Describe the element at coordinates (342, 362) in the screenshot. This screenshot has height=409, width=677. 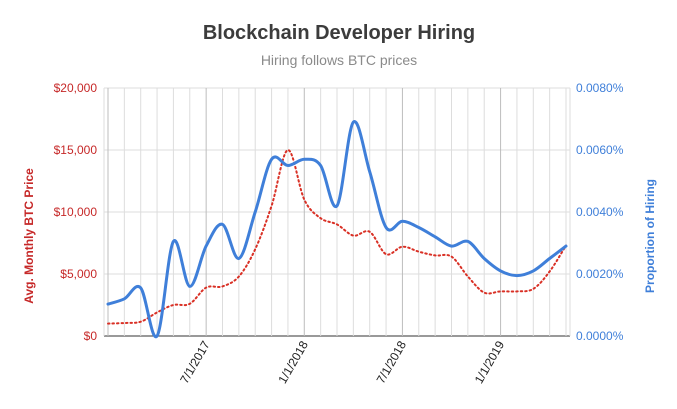
I see `x-axis-ticks: 7/1/2017 1/1/2018 7/1/2018 1/1/2019` at that location.